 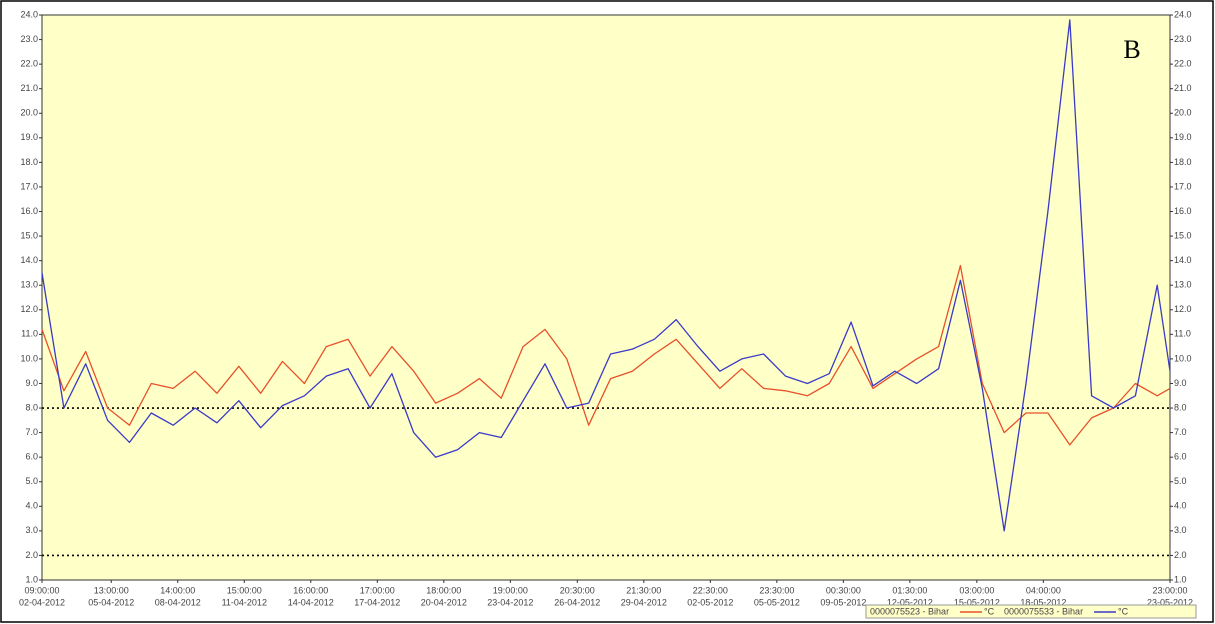 What do you see at coordinates (31, 579) in the screenshot?
I see `y-tick-label: 1.0` at bounding box center [31, 579].